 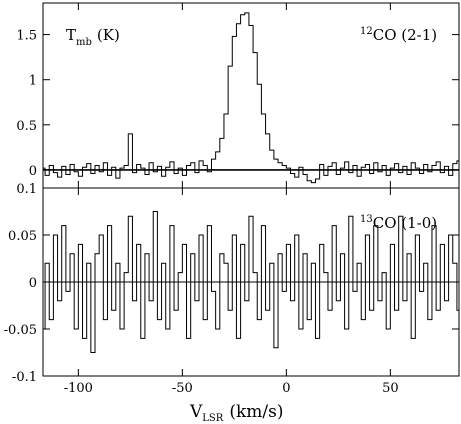 What do you see at coordinates (398, 223) in the screenshot?
I see `bottom-series-label: 13CO (1-0)` at bounding box center [398, 223].